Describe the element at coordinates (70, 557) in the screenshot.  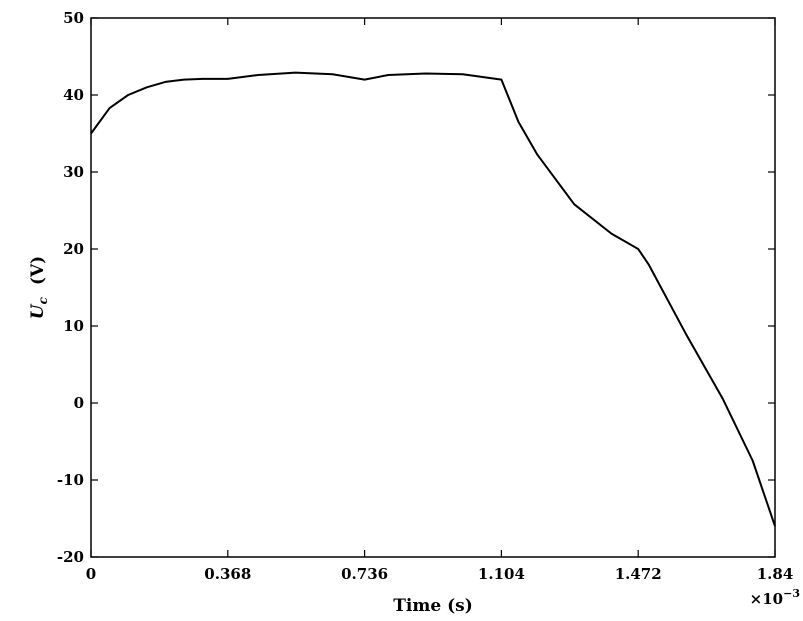
I see `y-tick-label: -20` at that location.